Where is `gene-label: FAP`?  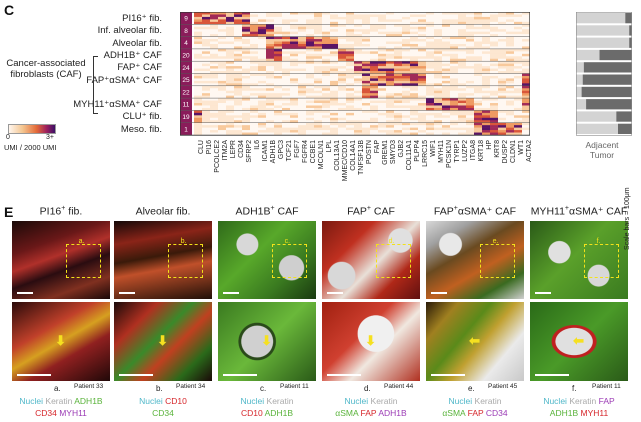 gene-label: FAP is located at coordinates (377, 147).